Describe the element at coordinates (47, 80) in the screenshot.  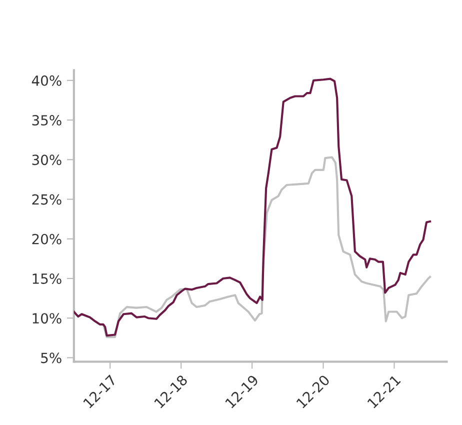
I see `y-tick-label: 40%` at that location.